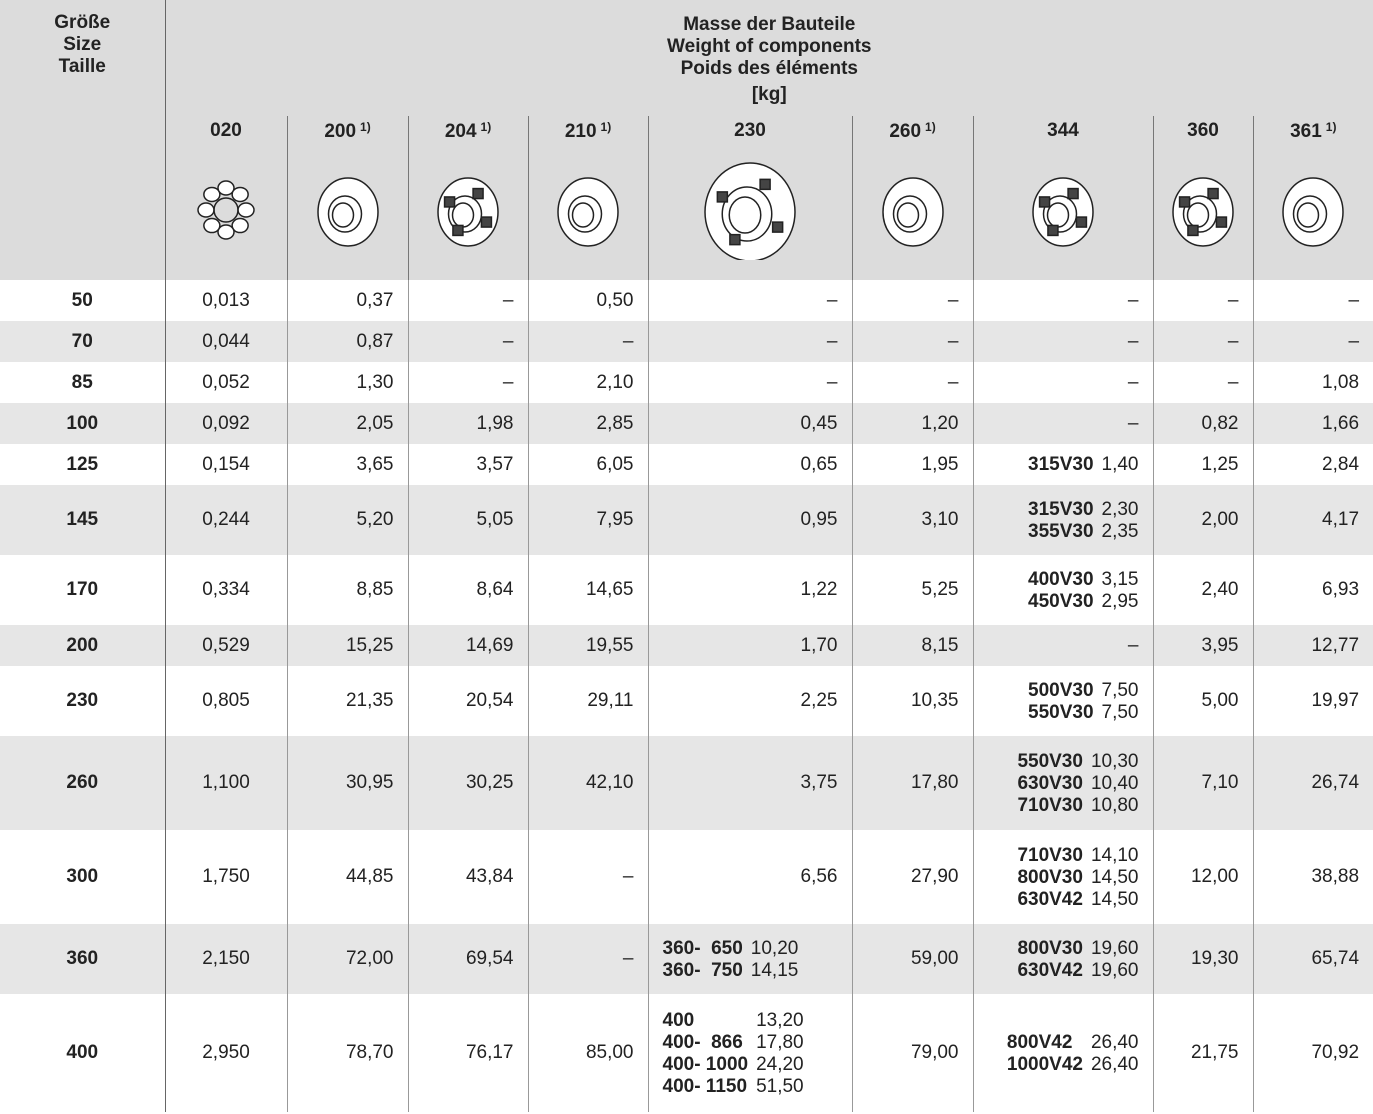 The height and width of the screenshot is (1114, 1373). Describe the element at coordinates (1050, 783) in the screenshot. I see `entry-label: 630V30` at that location.